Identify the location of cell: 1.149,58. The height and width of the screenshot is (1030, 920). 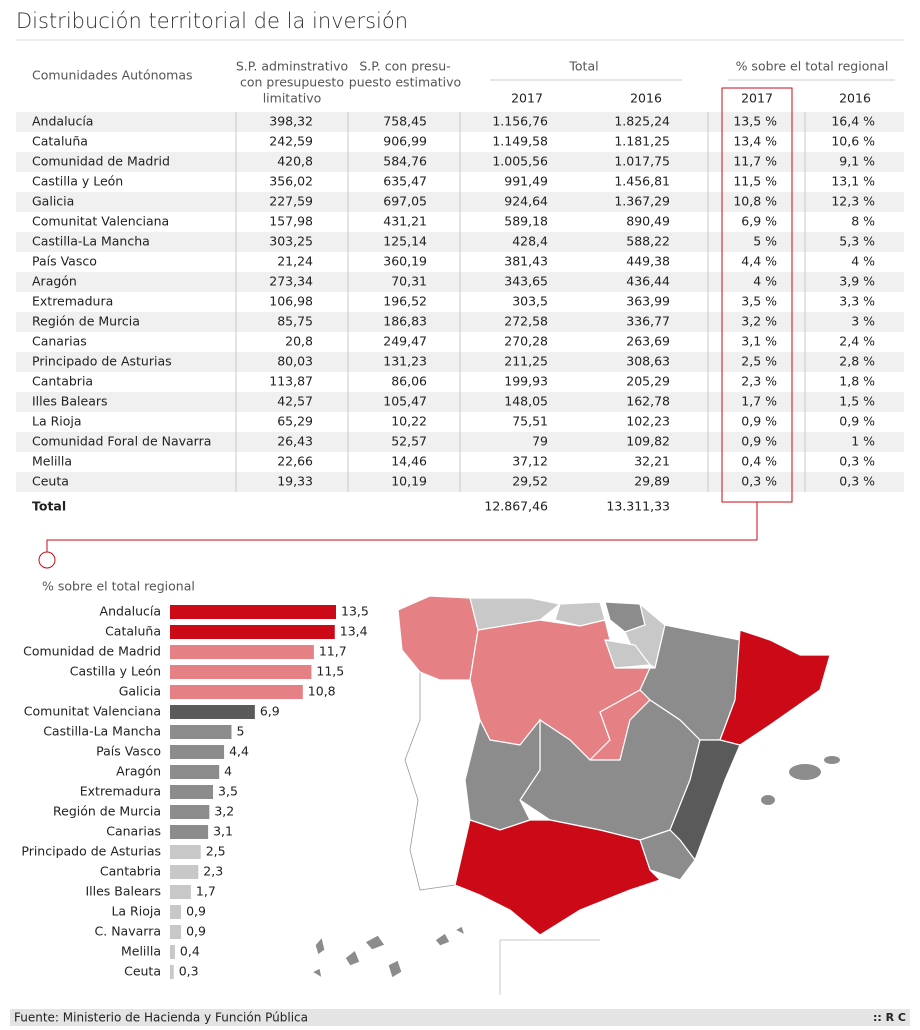
(520, 141).